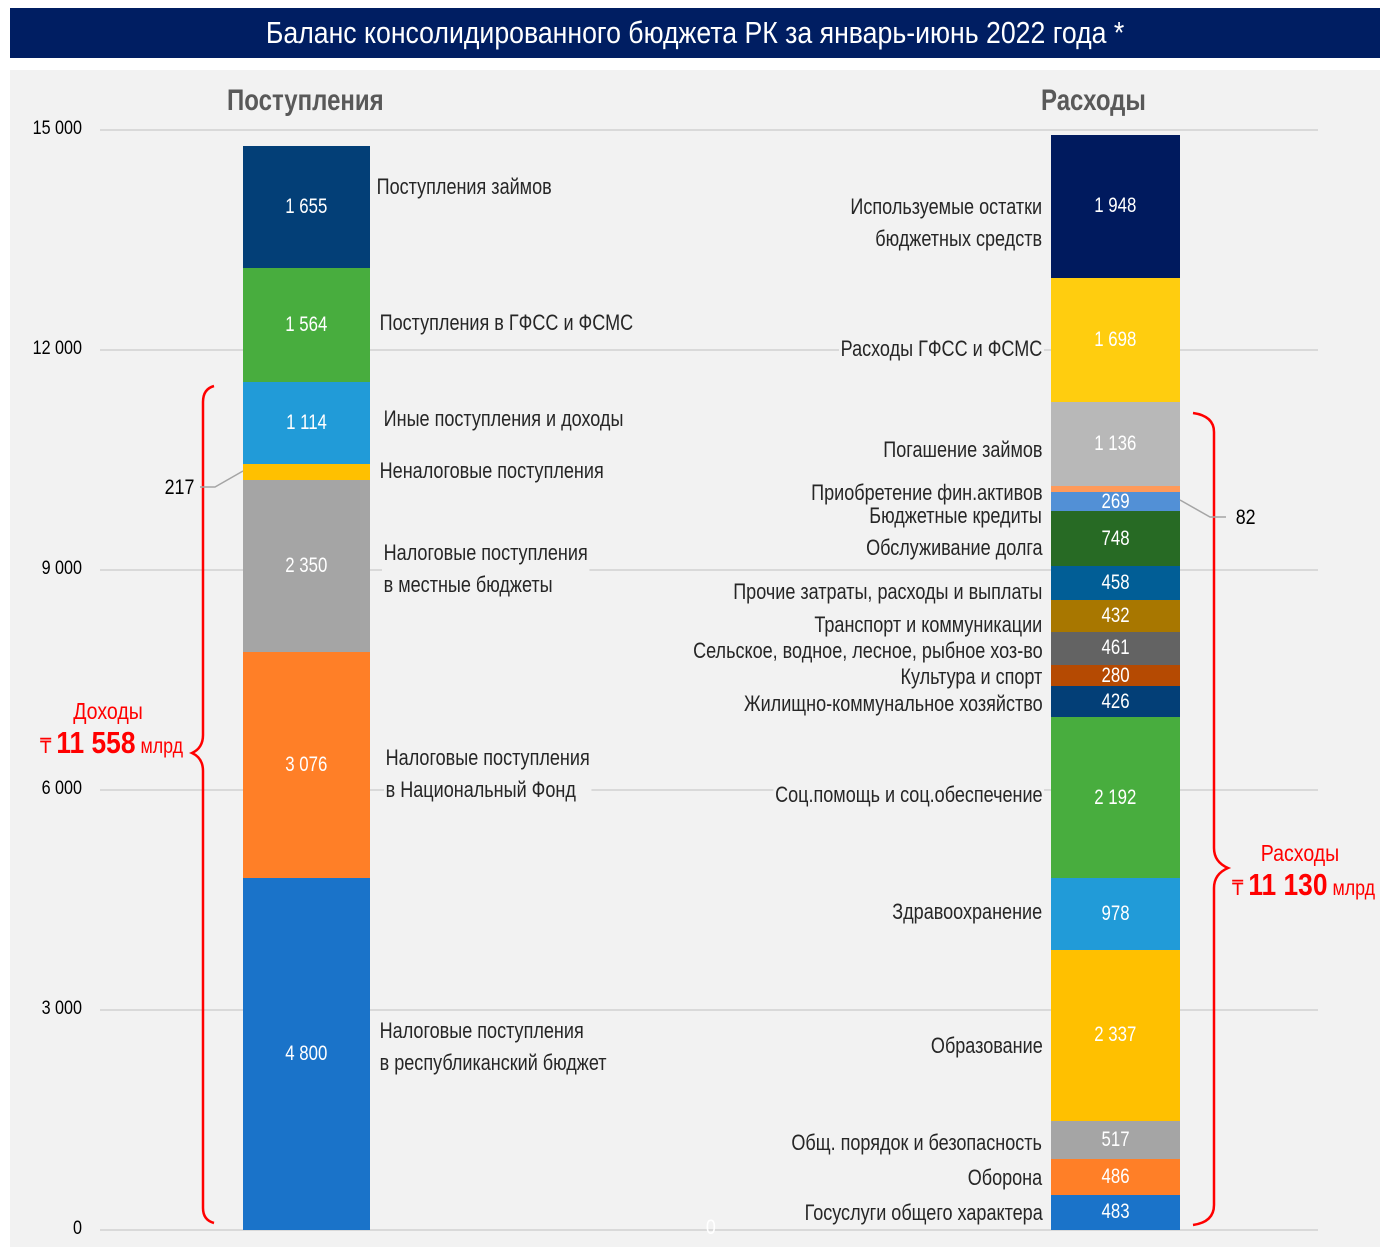 The width and height of the screenshot is (1390, 1257). What do you see at coordinates (967, 912) in the screenshot?
I see `expense-category-label: Здравоохранение` at bounding box center [967, 912].